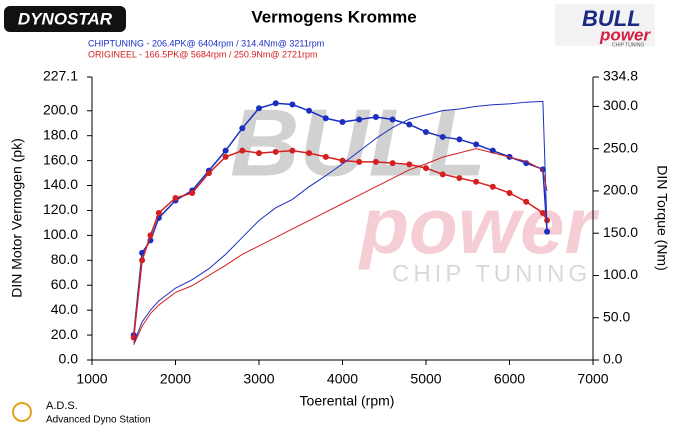 The image size is (694, 428). What do you see at coordinates (347, 401) in the screenshot?
I see `x-axis-title: Toerental (rpm)` at bounding box center [347, 401].